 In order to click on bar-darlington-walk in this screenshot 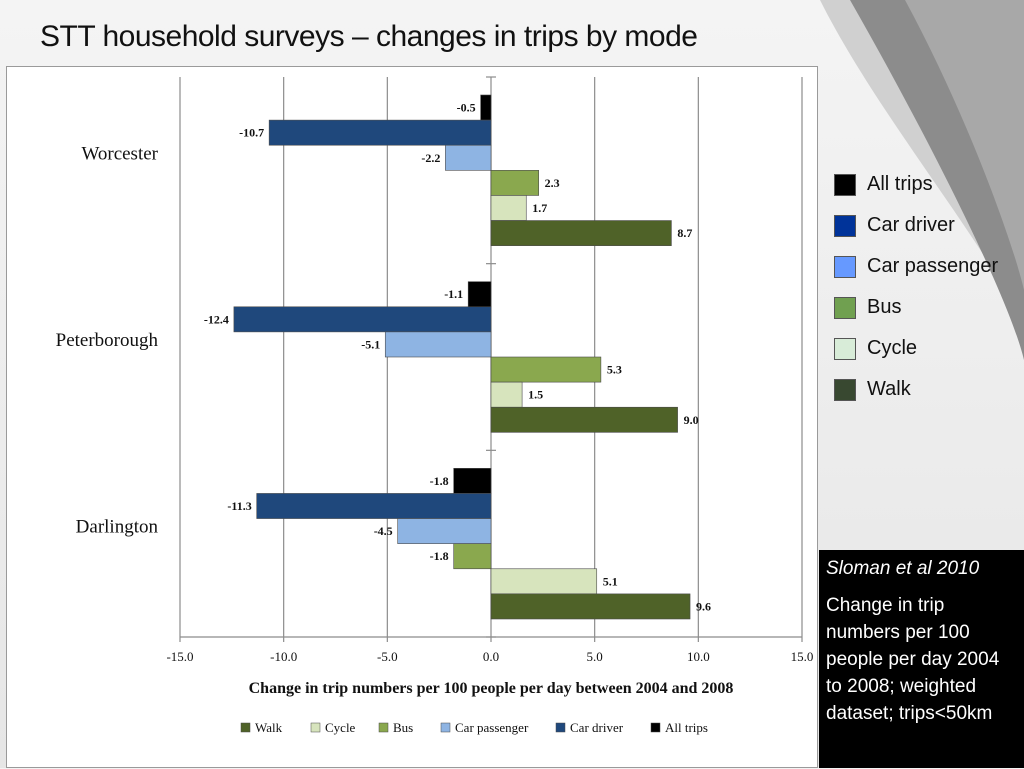, I will do `click(590, 606)`.